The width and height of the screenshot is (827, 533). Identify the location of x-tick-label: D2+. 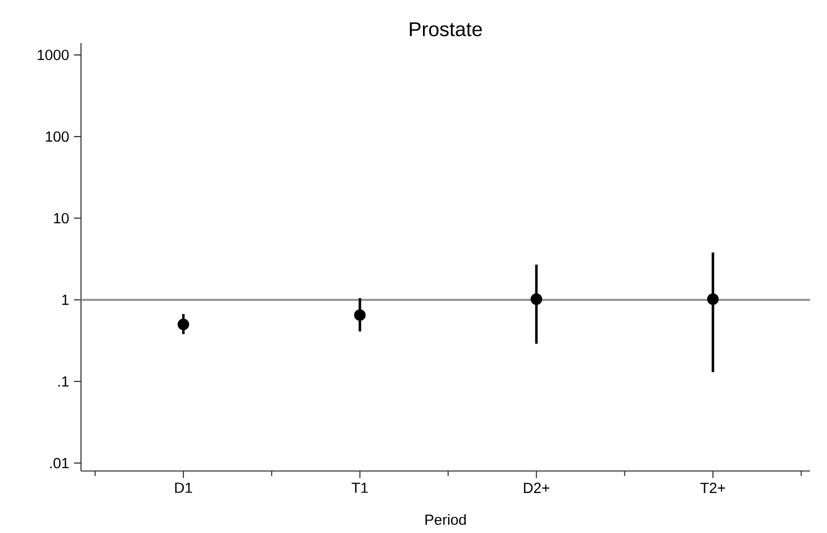
(537, 487).